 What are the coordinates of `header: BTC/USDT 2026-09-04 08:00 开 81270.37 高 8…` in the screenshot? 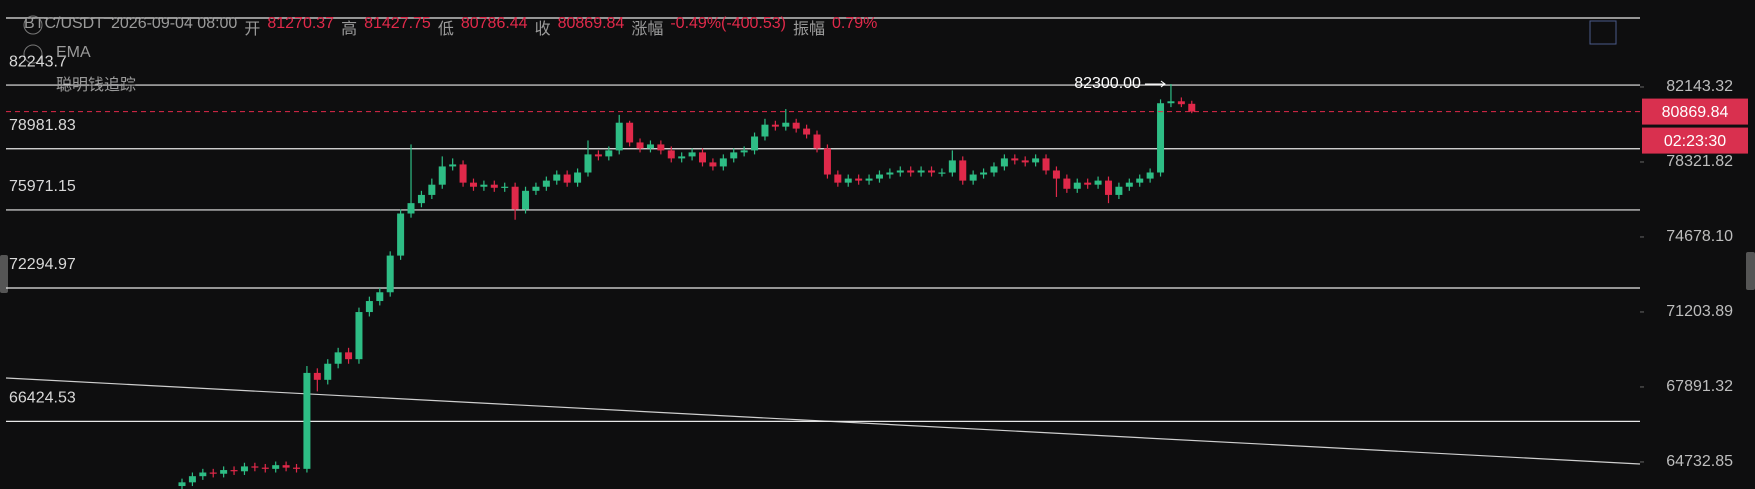 It's located at (450, 27).